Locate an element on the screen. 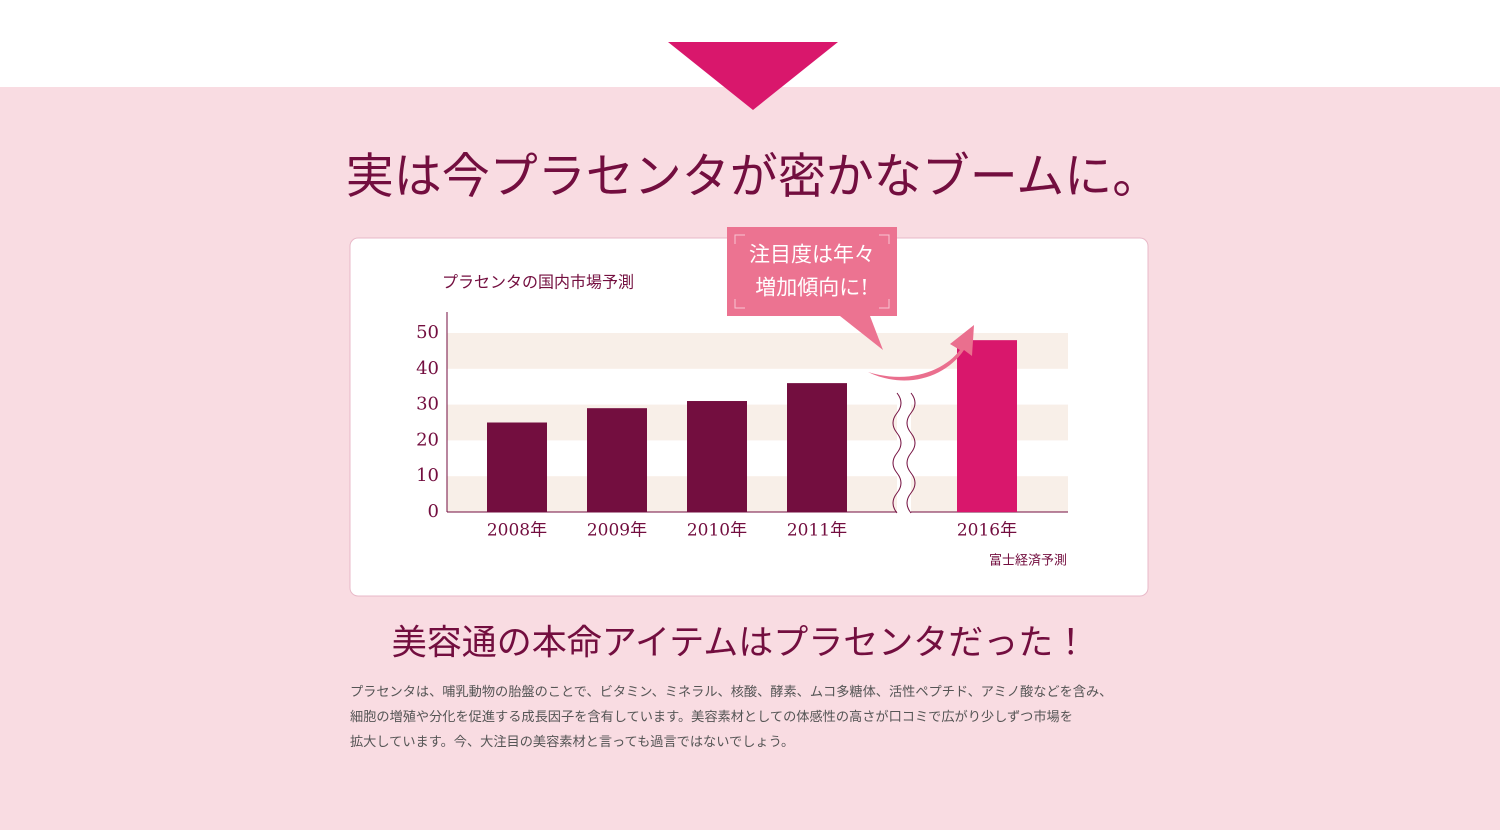 The height and width of the screenshot is (830, 1500). y-tick-label: 10 is located at coordinates (427, 475).